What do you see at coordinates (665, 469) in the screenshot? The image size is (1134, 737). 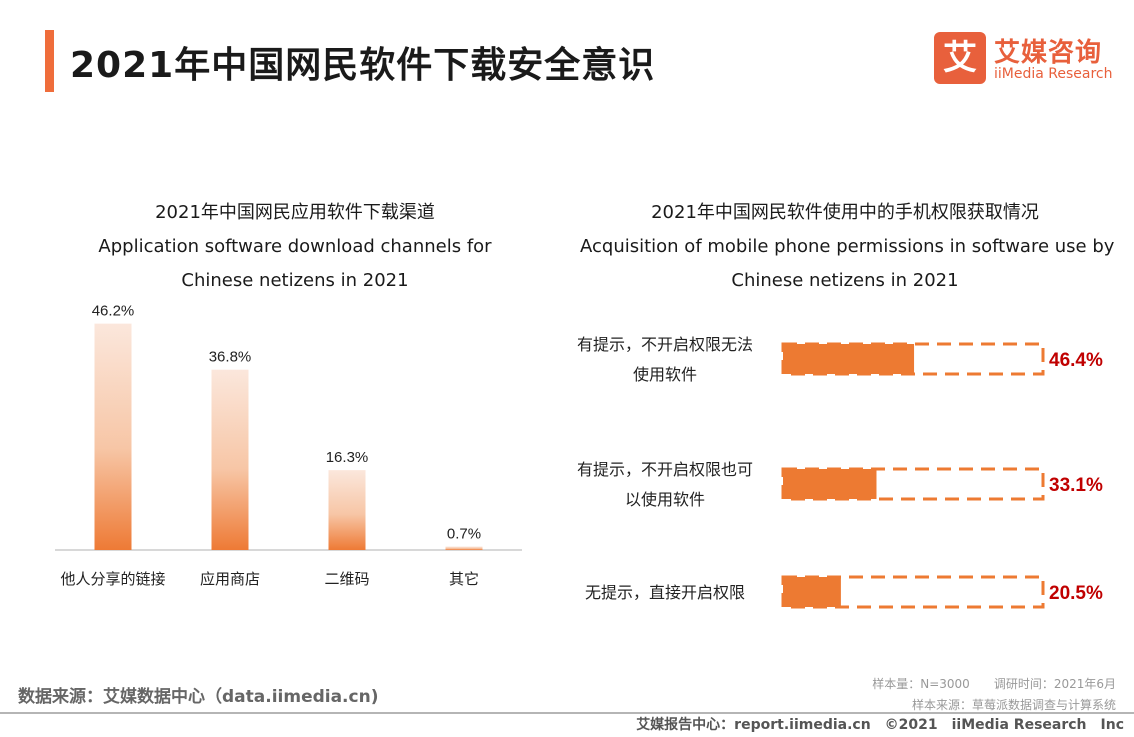 I see `permission-category-label: 有提示，不开启权限也可` at bounding box center [665, 469].